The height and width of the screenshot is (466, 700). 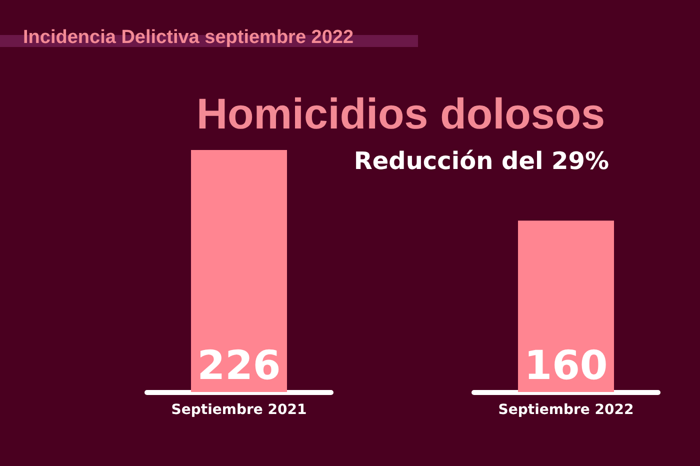 What do you see at coordinates (239, 410) in the screenshot?
I see `x-tick-label: Septiembre 2021` at bounding box center [239, 410].